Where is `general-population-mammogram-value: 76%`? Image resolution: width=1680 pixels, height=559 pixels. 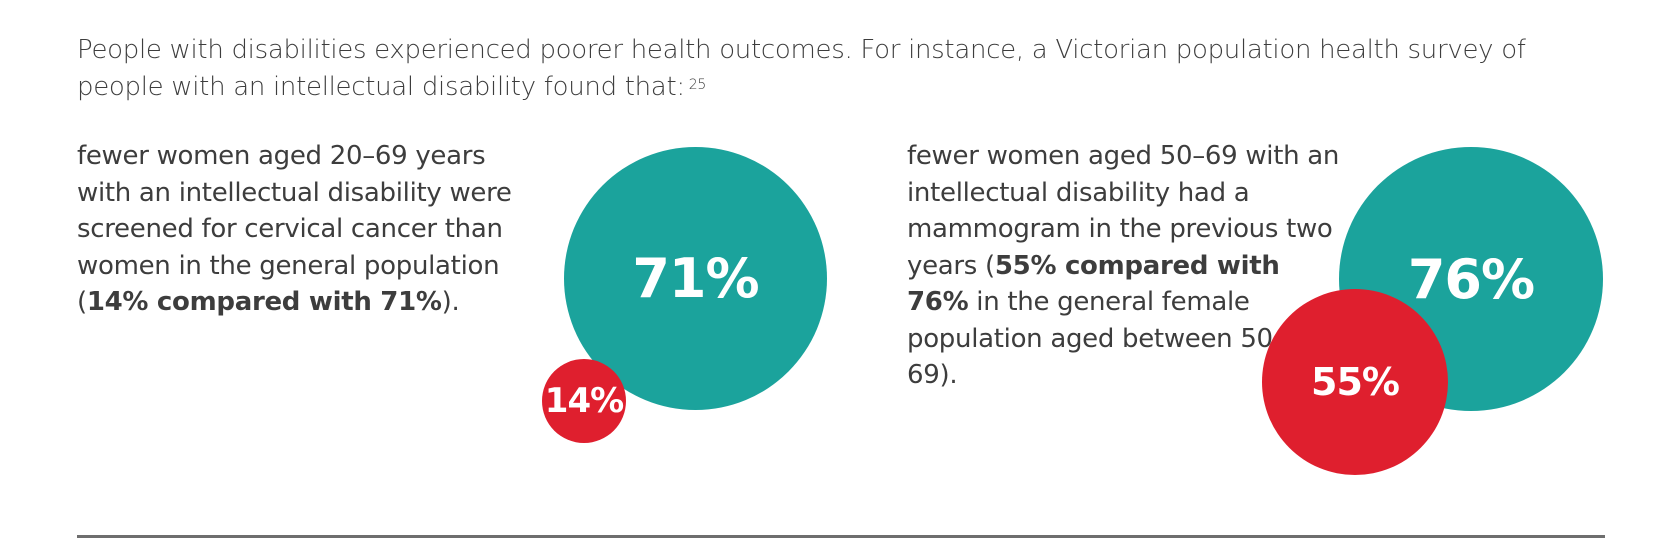
general-population-mammogram-value: 76% is located at coordinates (1471, 279).